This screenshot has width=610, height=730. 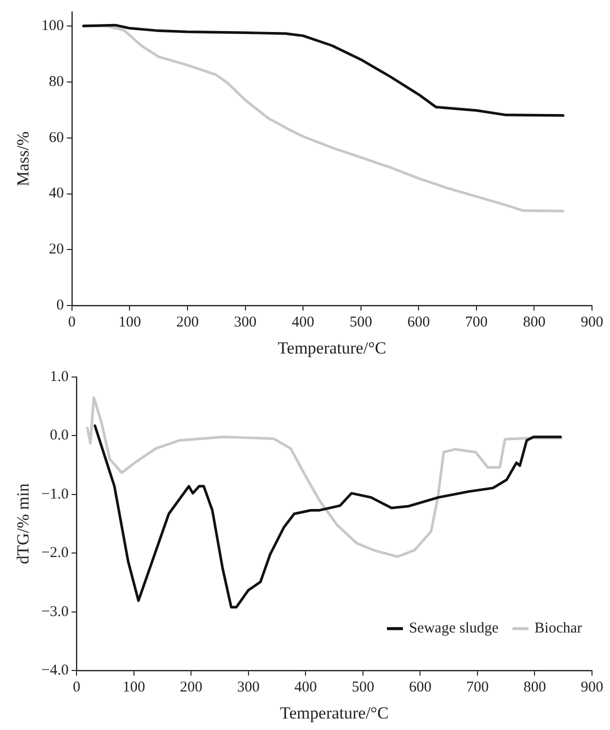 I want to click on y-tick-label: 0, so click(x=60, y=306).